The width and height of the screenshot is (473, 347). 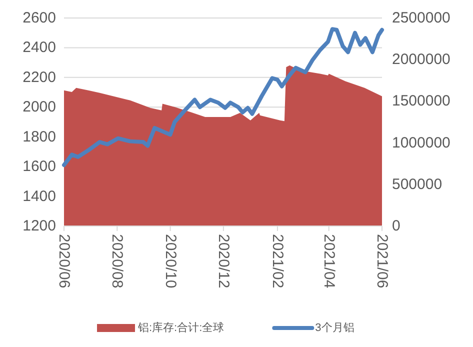 I want to click on y2-tick-label: 0, so click(x=396, y=226).